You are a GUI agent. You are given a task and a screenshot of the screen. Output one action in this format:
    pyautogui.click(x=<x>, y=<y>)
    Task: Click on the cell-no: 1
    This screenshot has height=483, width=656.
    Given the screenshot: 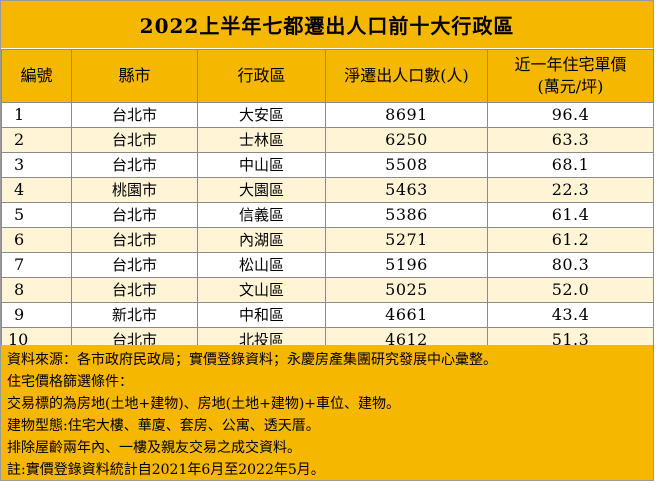 What is the action you would take?
    pyautogui.click(x=36, y=115)
    